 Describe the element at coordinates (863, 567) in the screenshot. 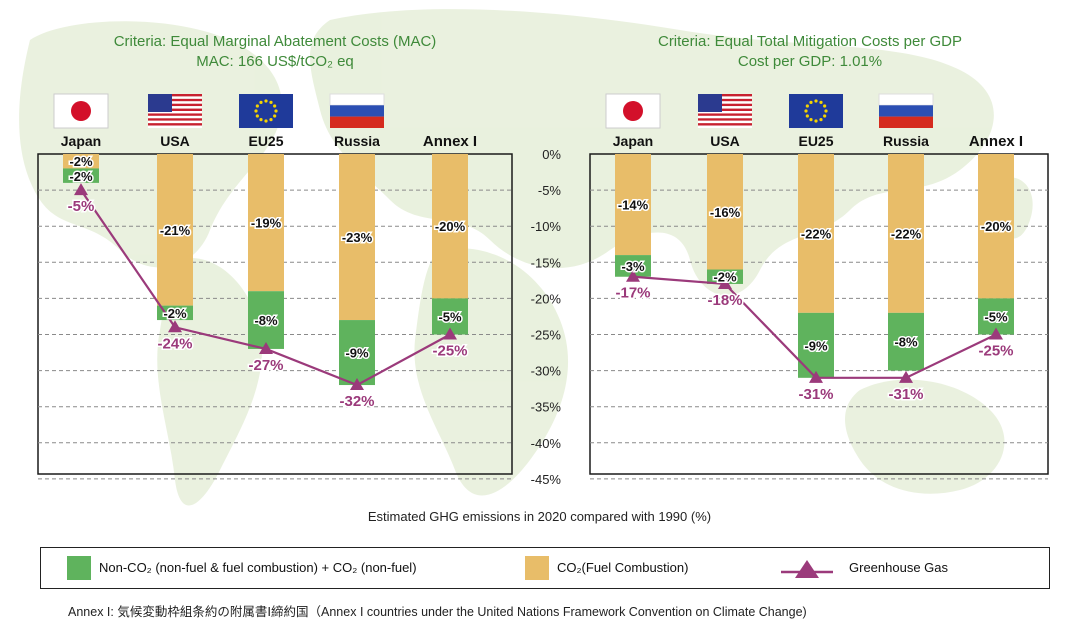

I see `legend-item-ghg: Greenhouse Gas` at that location.